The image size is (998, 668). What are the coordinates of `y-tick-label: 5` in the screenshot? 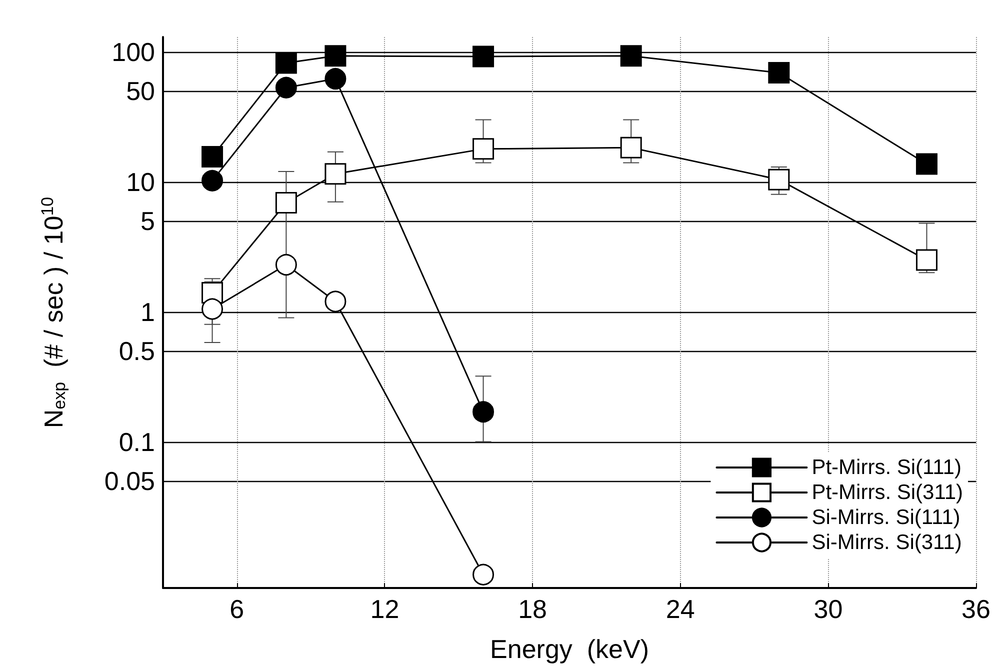 It's located at (147, 221).